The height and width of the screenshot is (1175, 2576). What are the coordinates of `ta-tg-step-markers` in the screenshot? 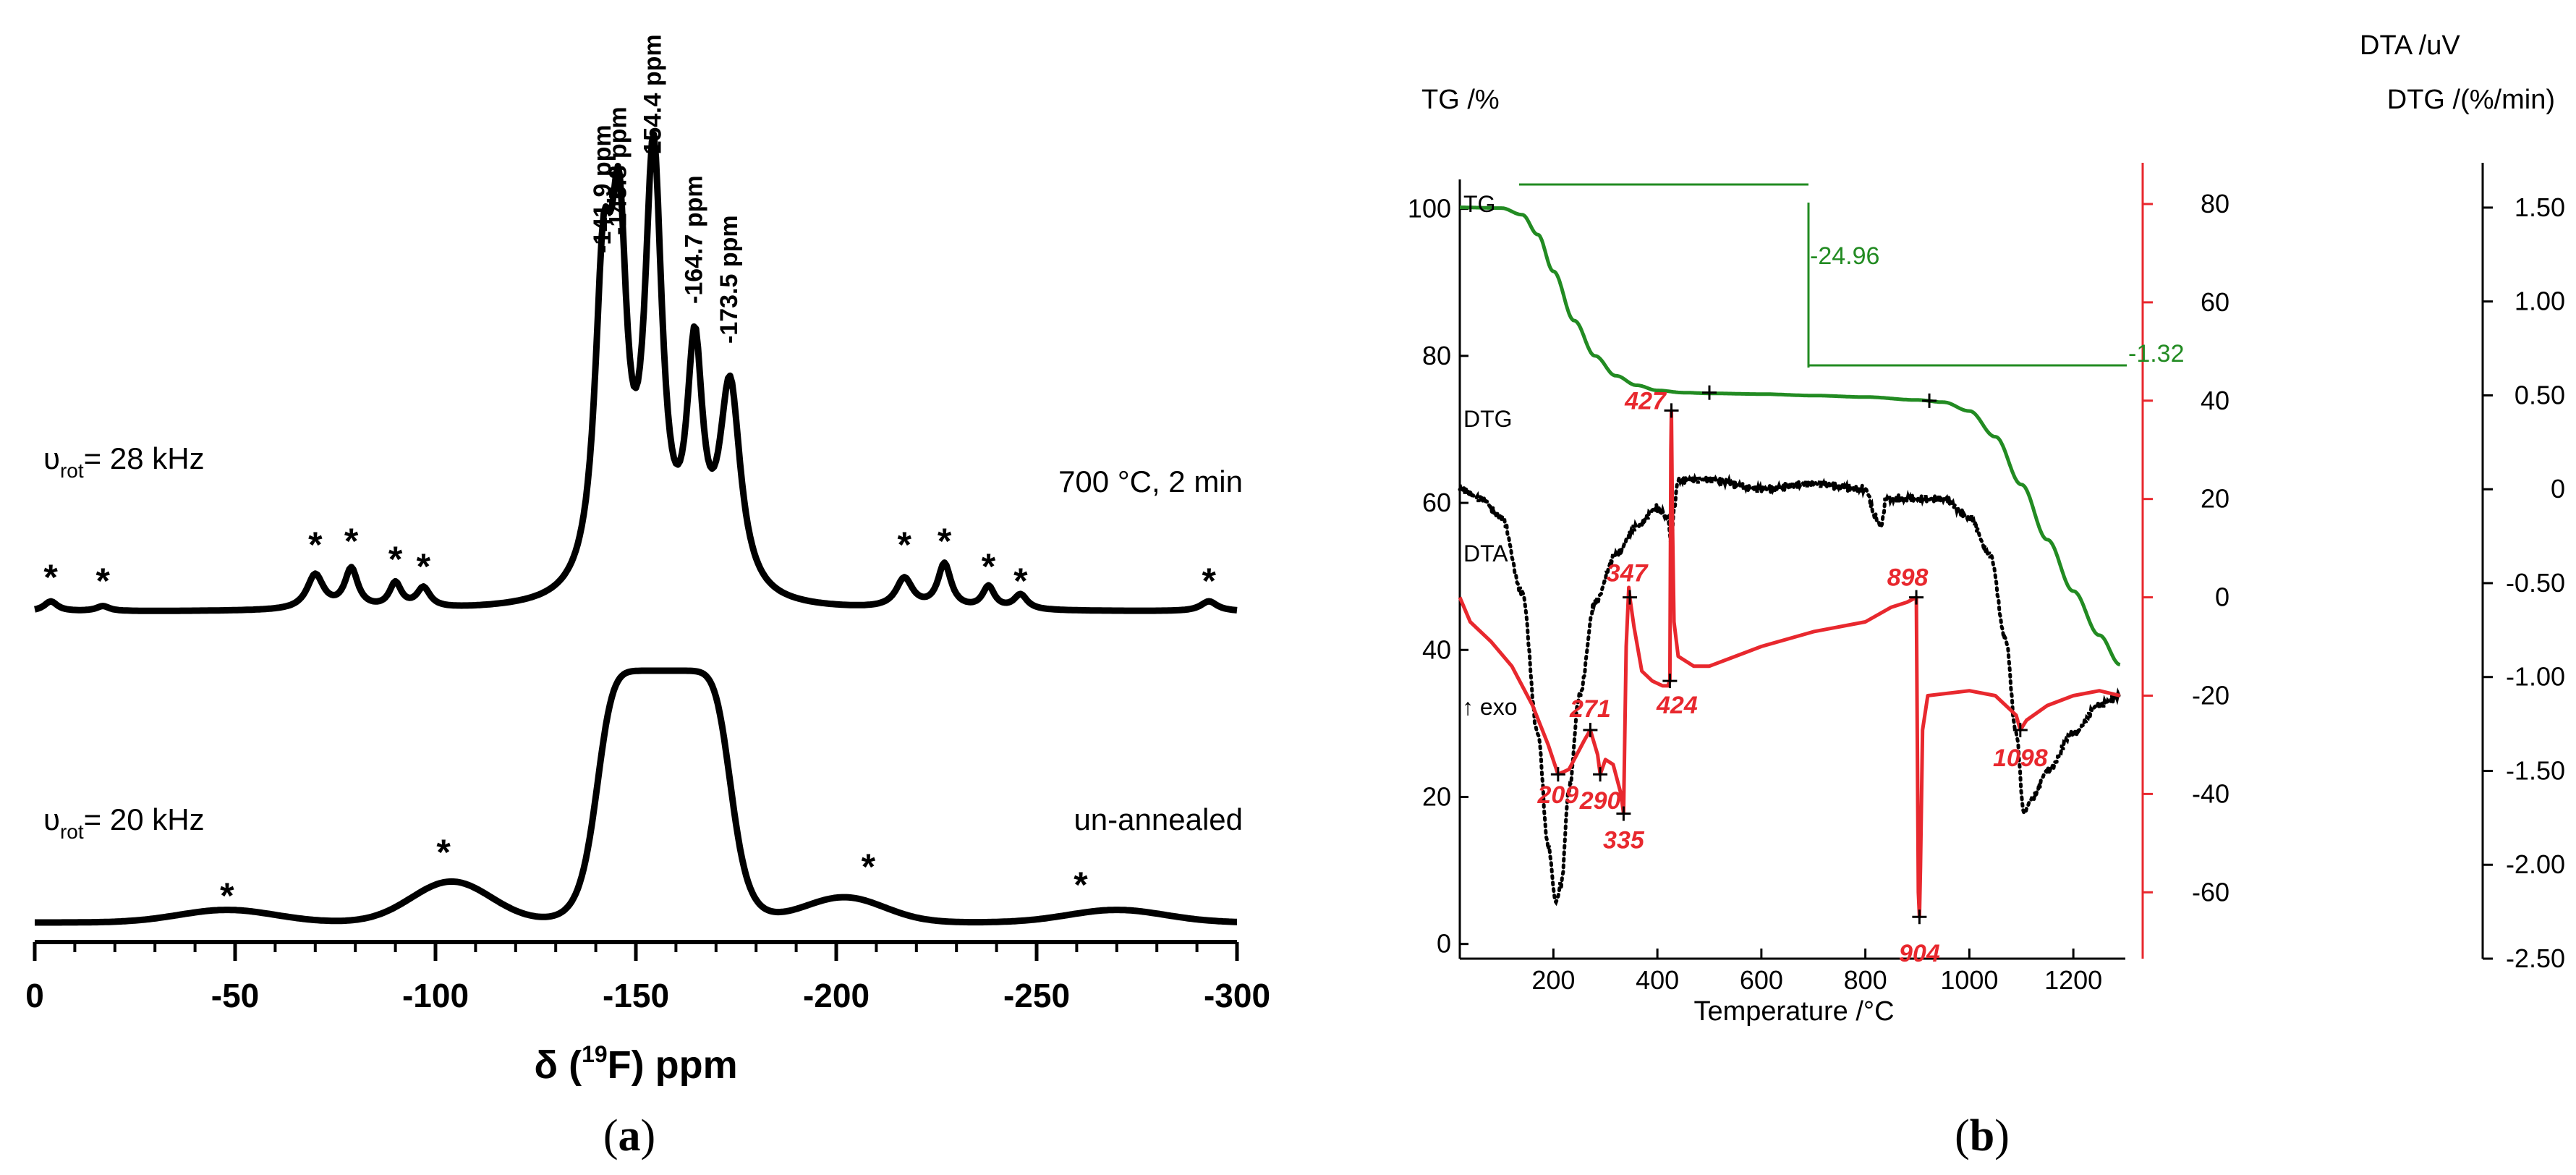 It's located at (1823, 275).